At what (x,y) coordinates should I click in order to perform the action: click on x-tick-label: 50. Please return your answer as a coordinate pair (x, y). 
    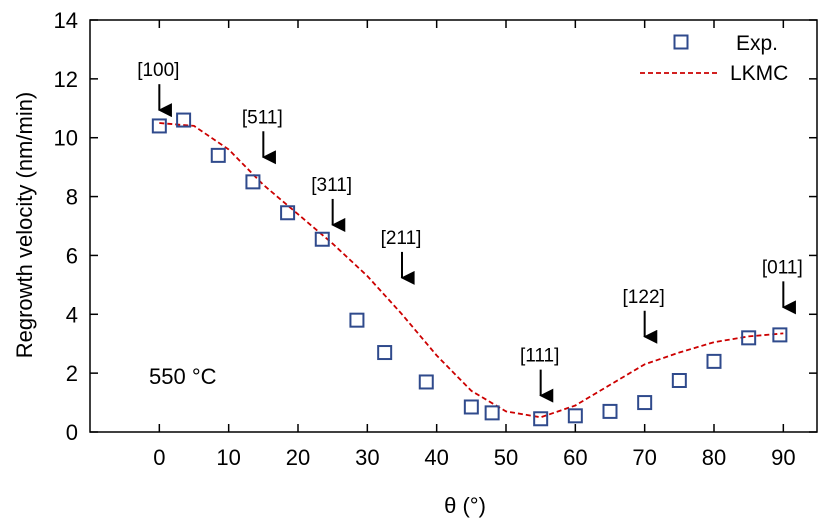
    Looking at the image, I should click on (506, 457).